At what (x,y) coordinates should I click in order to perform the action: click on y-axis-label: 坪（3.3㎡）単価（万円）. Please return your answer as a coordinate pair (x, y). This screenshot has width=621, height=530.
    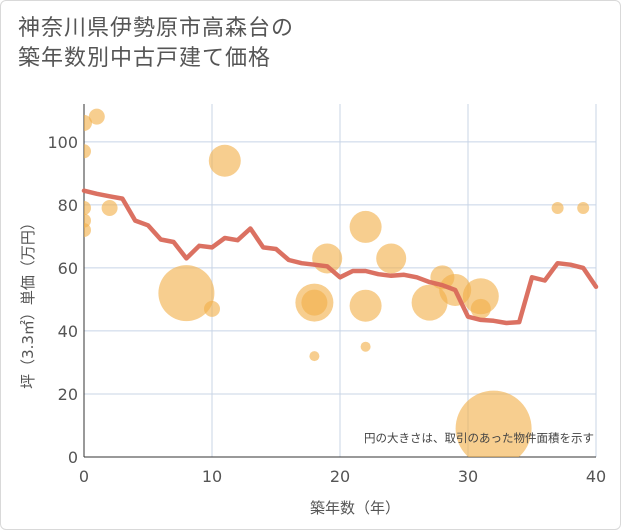
    Looking at the image, I should click on (28, 302).